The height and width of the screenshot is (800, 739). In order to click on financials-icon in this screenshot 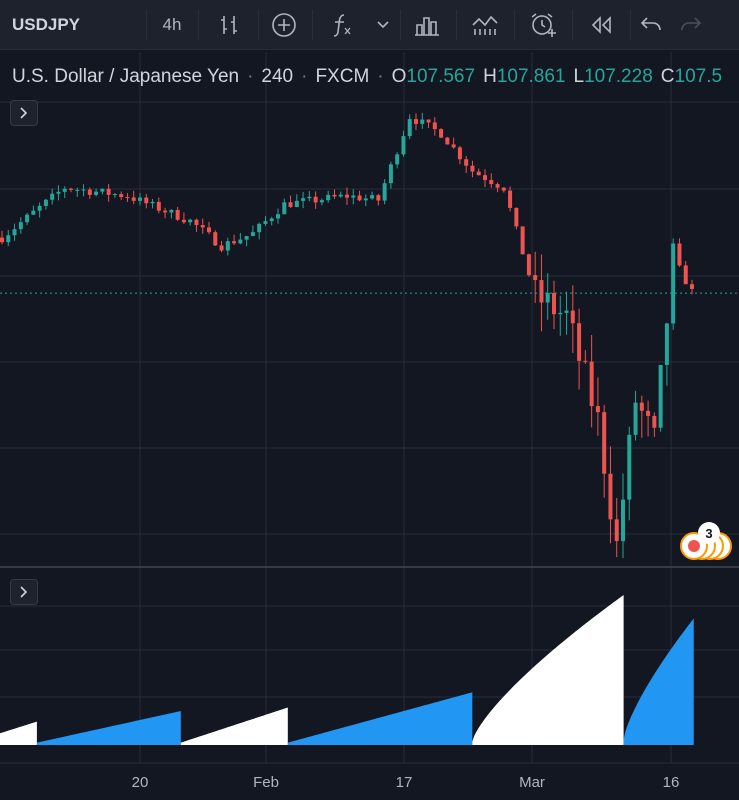, I will do `click(427, 25)`.